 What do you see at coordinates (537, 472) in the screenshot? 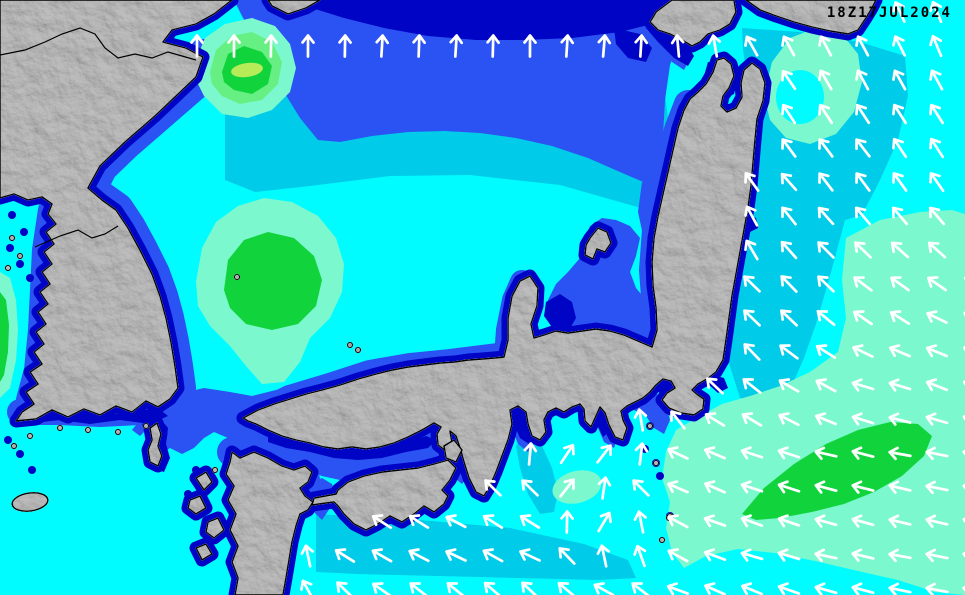
I see `sea-zone-medium-kii-offshore` at bounding box center [537, 472].